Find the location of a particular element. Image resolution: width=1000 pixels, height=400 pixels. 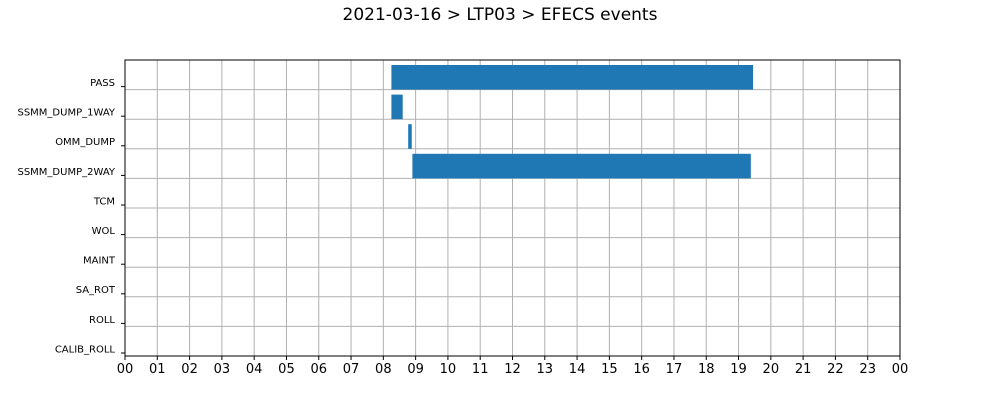

x-tick-label: 07 is located at coordinates (351, 369).